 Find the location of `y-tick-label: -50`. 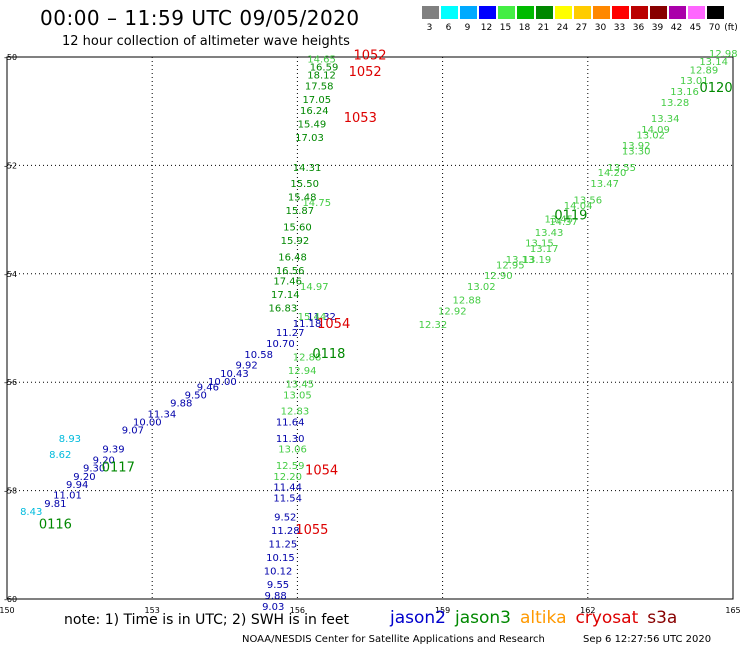

y-tick-label: -50 is located at coordinates (10, 57).